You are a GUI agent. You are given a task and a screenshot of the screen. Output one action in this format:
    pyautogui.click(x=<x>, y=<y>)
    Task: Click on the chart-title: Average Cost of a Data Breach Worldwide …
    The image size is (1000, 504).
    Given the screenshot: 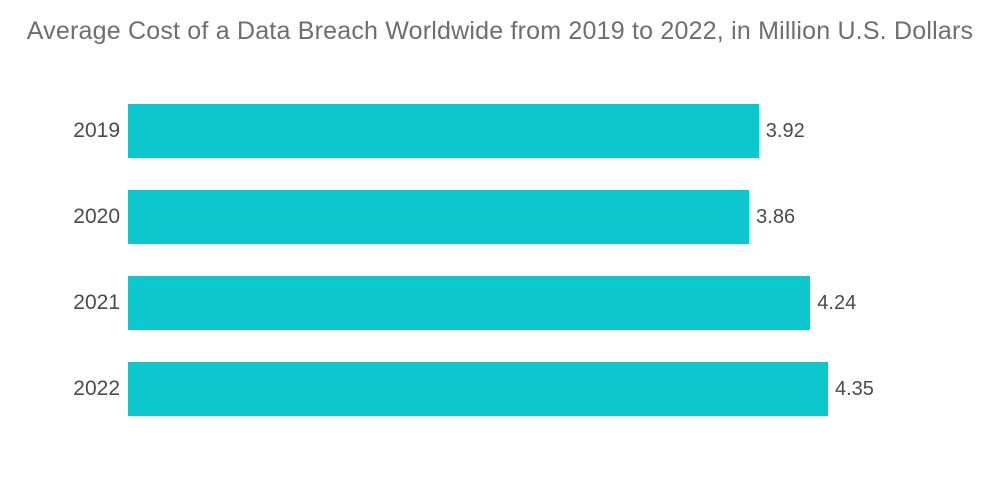 What is the action you would take?
    pyautogui.click(x=500, y=31)
    